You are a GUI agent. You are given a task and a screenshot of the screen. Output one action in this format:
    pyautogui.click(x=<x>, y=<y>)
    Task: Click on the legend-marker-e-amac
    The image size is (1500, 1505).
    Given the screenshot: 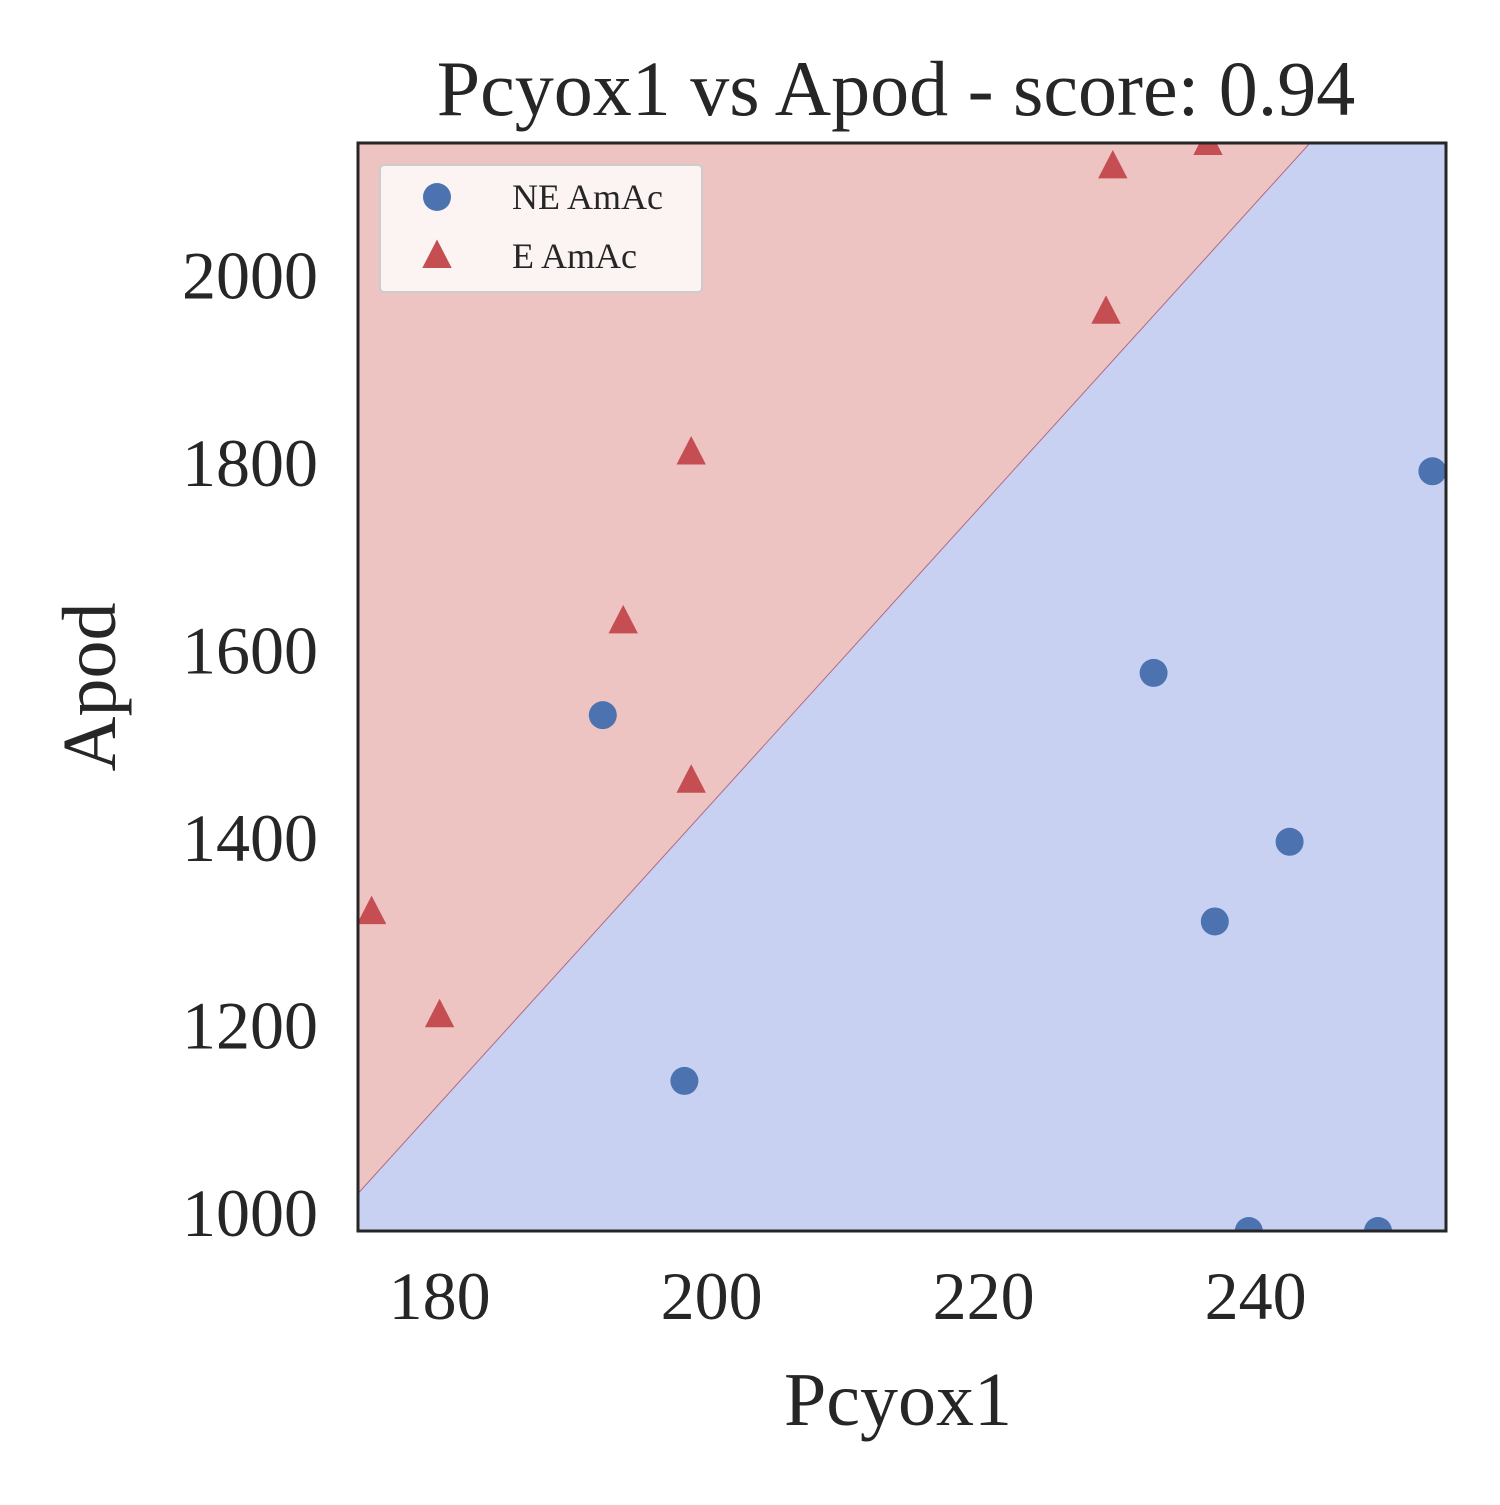 What is the action you would take?
    pyautogui.click(x=437, y=253)
    